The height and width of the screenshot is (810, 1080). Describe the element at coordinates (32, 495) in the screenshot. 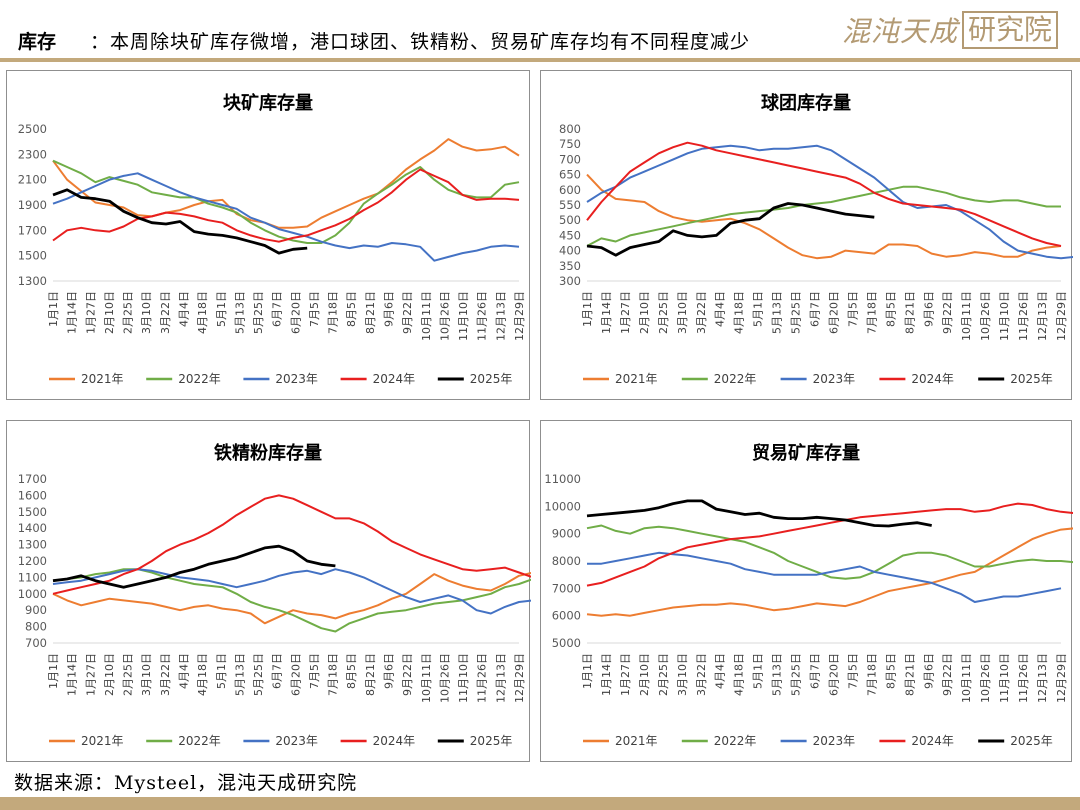

I see `y-tick-label: 1600` at that location.